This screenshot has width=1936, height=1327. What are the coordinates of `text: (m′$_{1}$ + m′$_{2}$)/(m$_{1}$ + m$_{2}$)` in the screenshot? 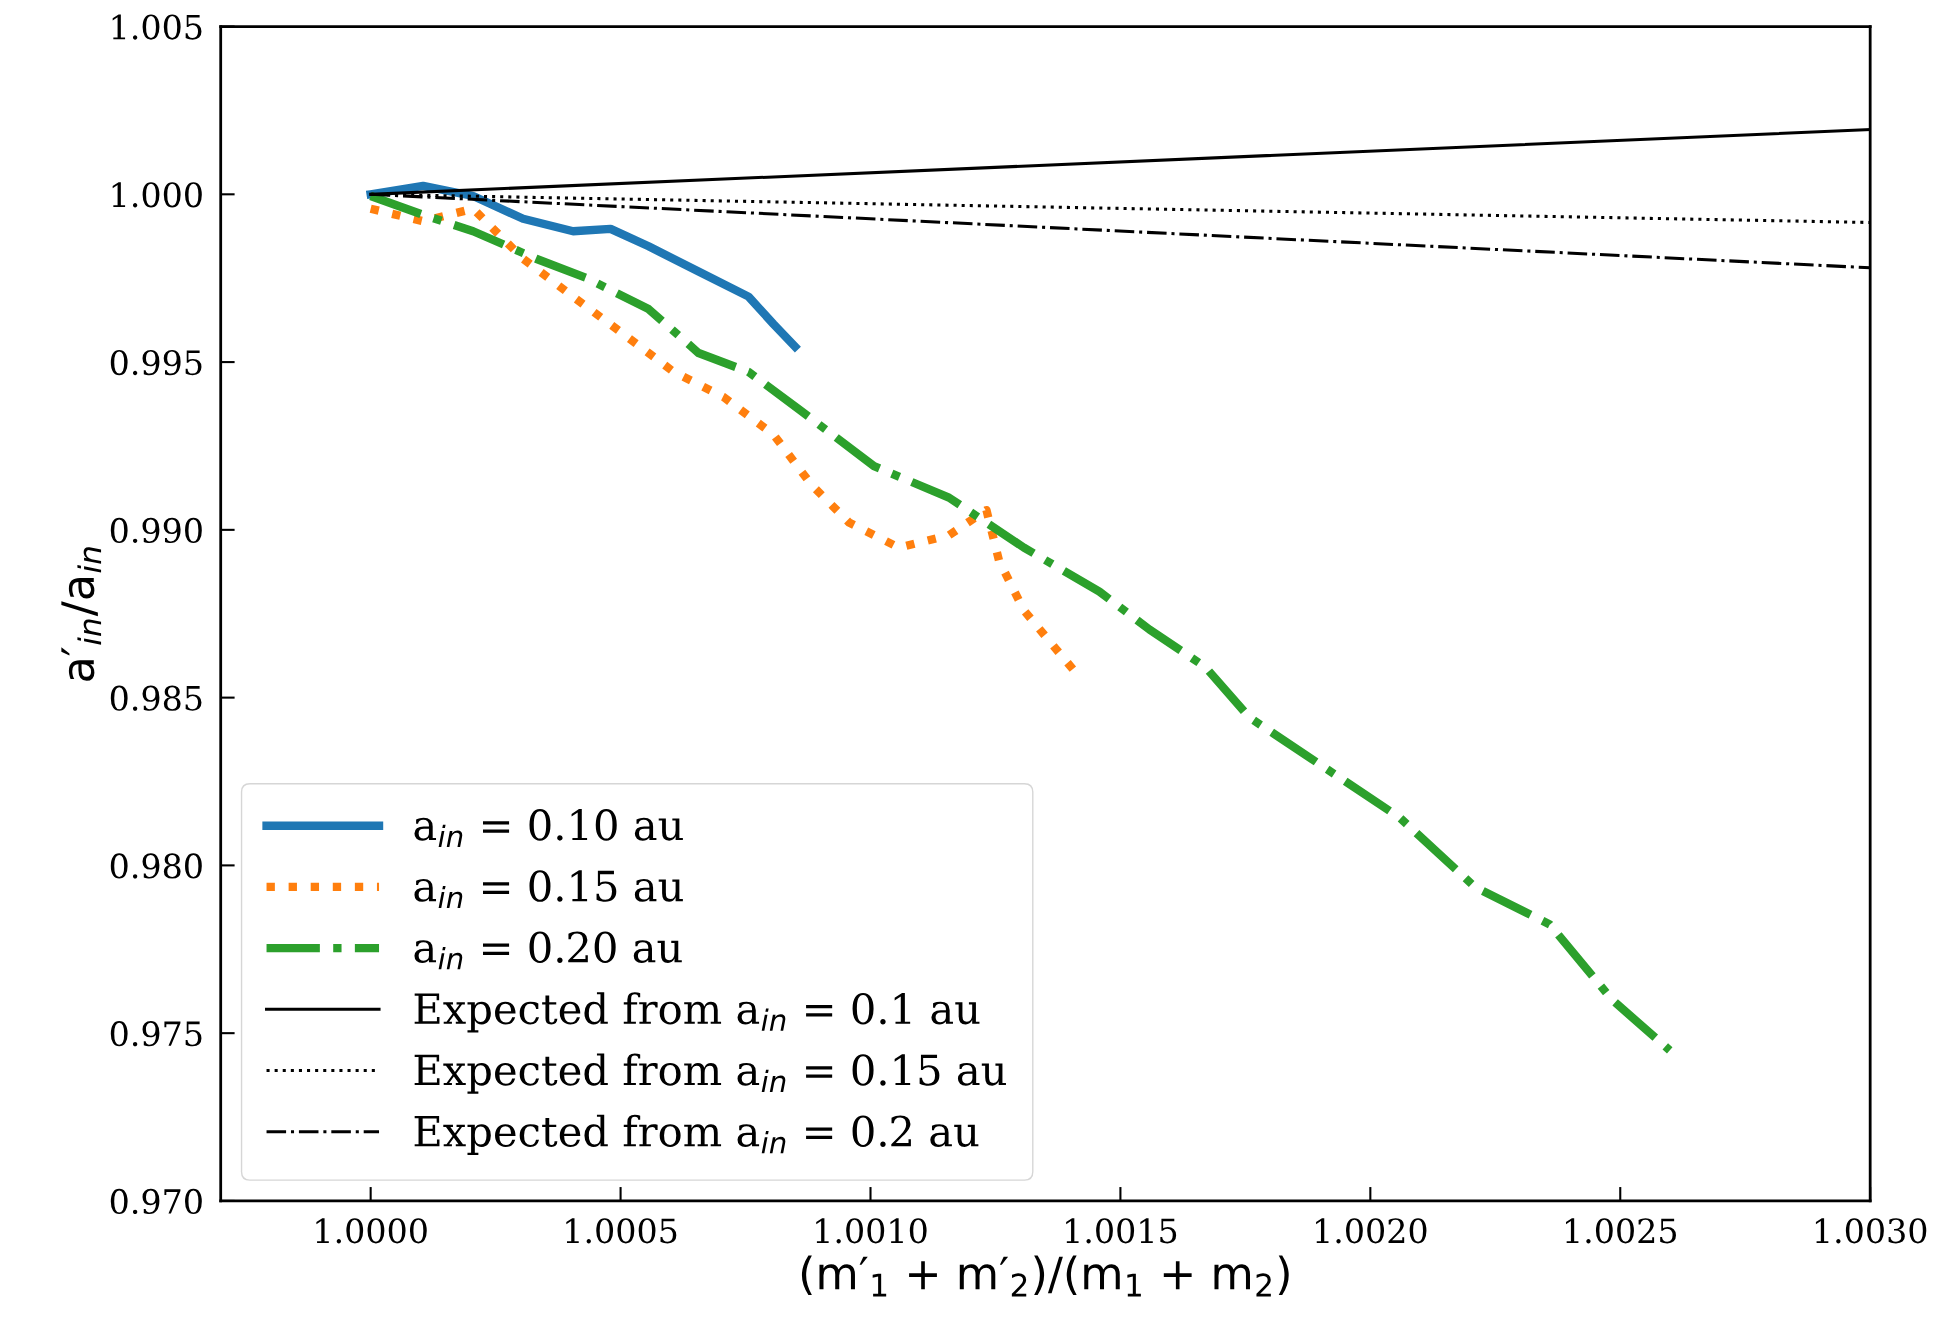 It's located at (1045, 1276).